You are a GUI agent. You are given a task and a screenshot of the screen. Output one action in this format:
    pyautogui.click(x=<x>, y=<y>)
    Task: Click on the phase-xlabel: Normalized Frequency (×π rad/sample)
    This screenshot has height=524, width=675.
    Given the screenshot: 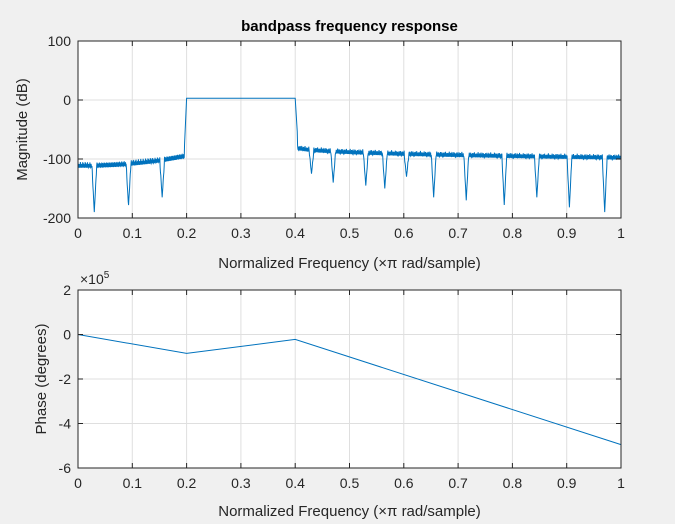 What is the action you would take?
    pyautogui.click(x=349, y=511)
    